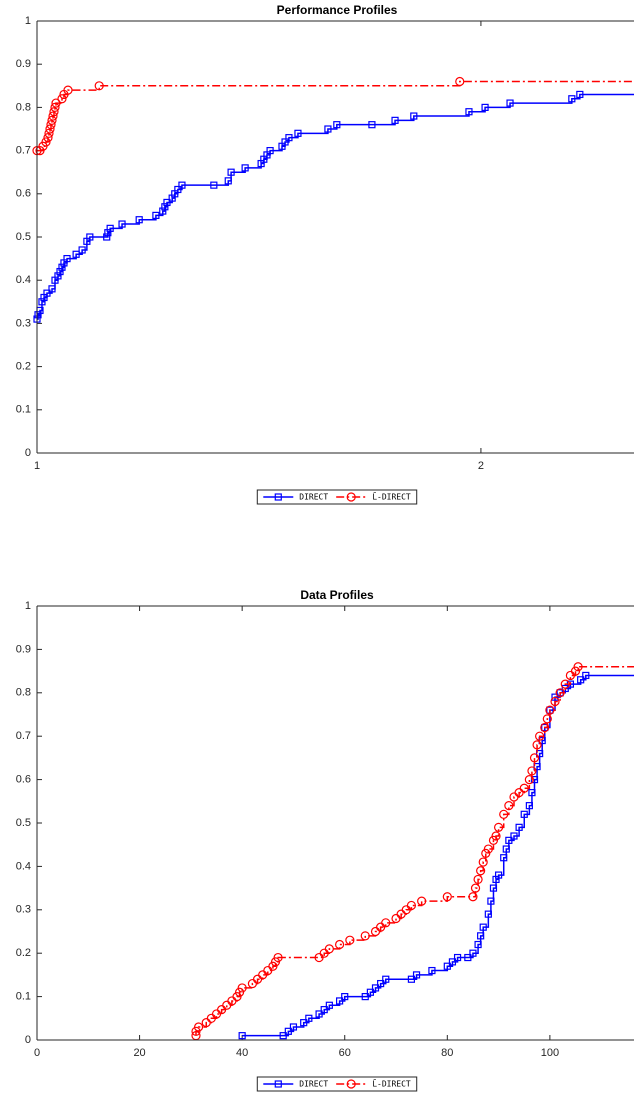  Describe the element at coordinates (23, 194) in the screenshot. I see `y-tick-label: 0.6` at that location.